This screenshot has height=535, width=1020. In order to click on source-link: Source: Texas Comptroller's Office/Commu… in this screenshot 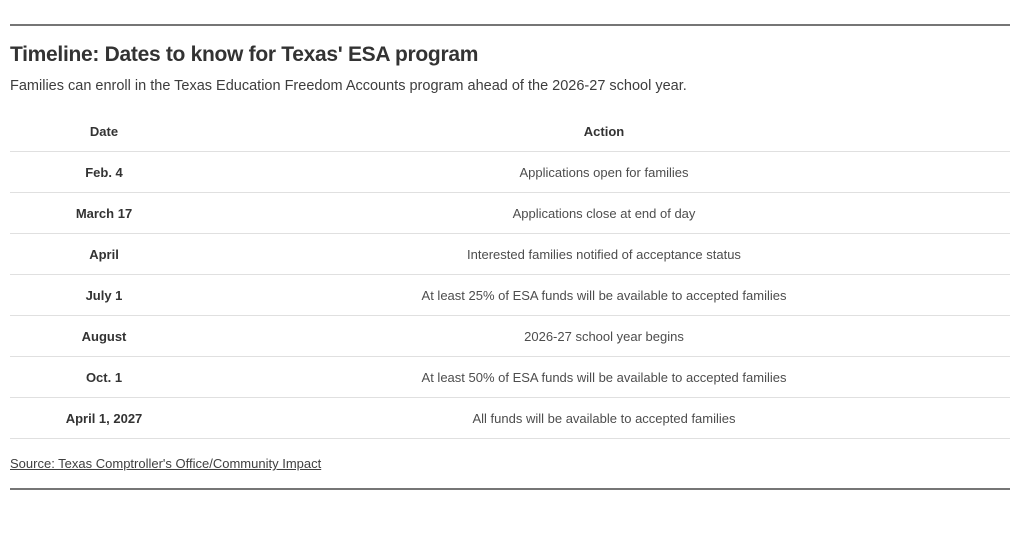, I will do `click(166, 463)`.